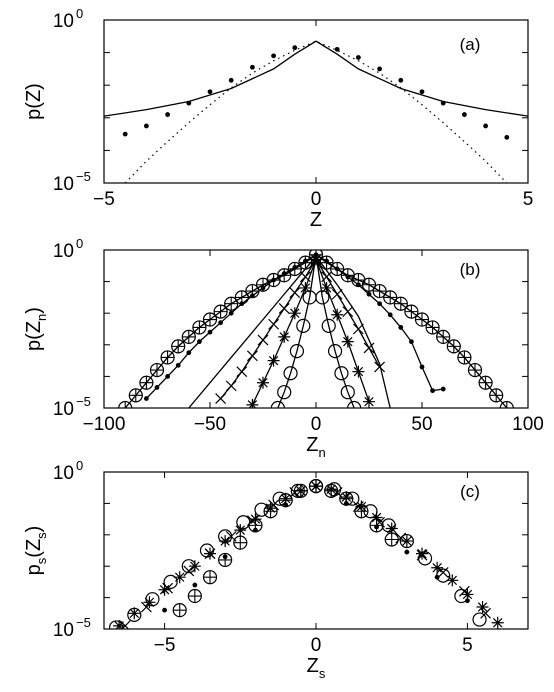 The image size is (554, 692). I want to click on y-tick-exponent: 0, so click(79, 243).